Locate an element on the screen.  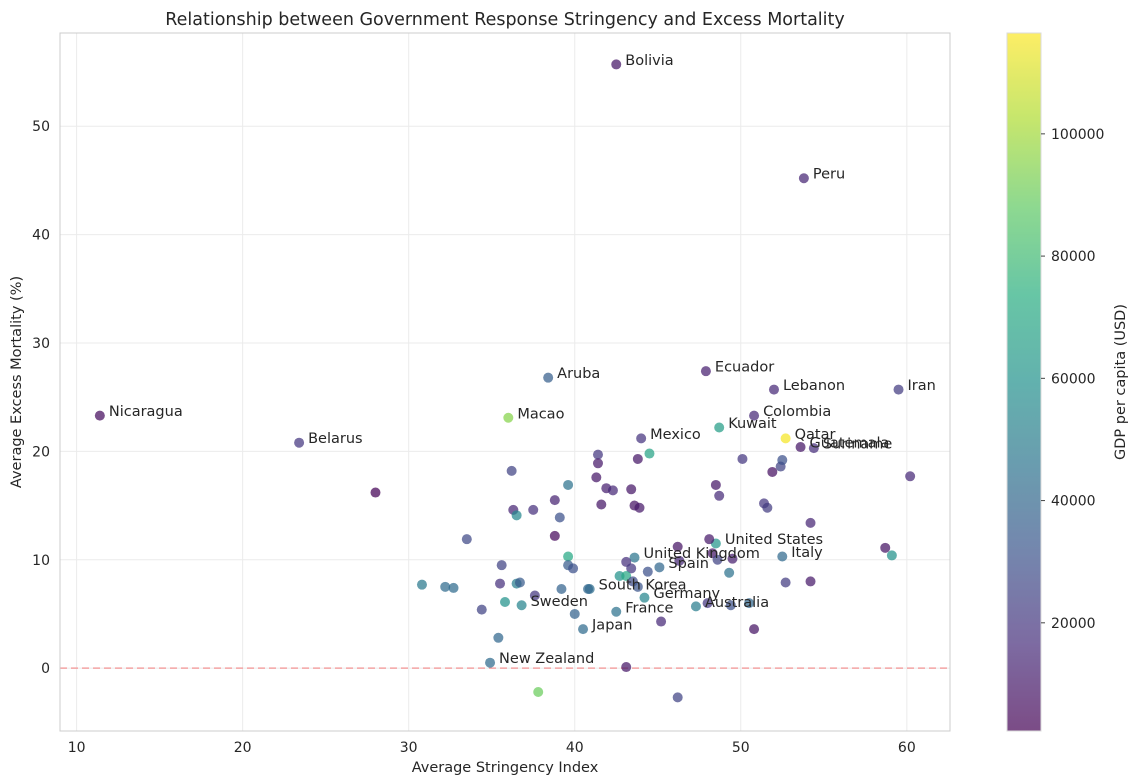
point-label: United Kingdom is located at coordinates (702, 554).